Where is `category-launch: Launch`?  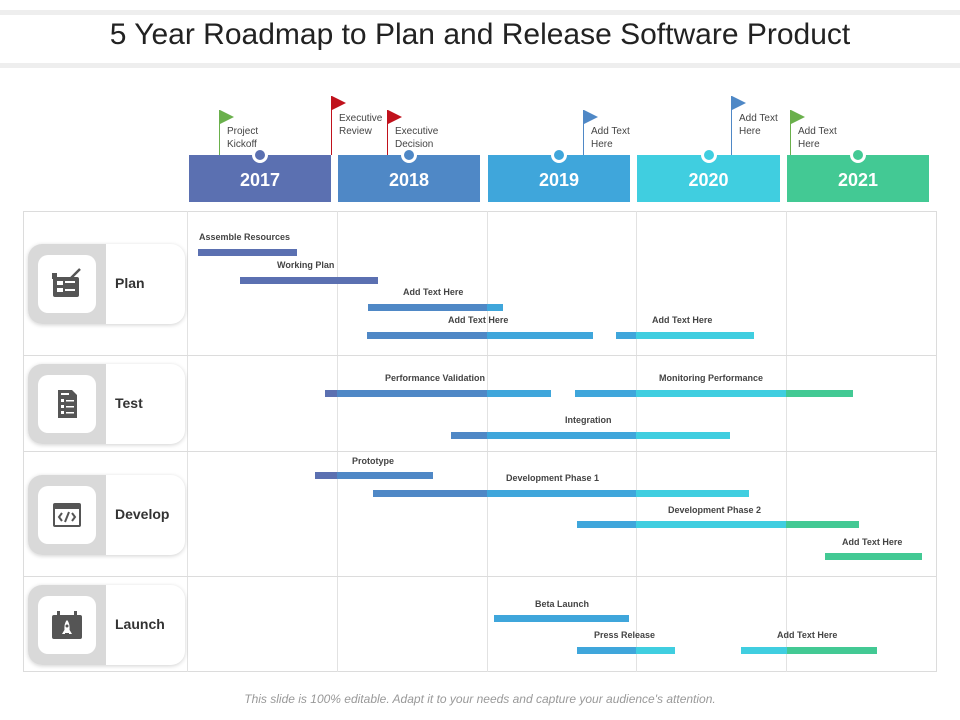 category-launch: Launch is located at coordinates (106, 625).